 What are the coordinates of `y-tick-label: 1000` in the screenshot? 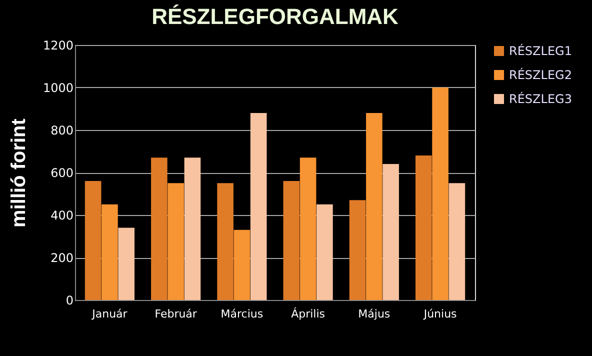 It's located at (58, 88).